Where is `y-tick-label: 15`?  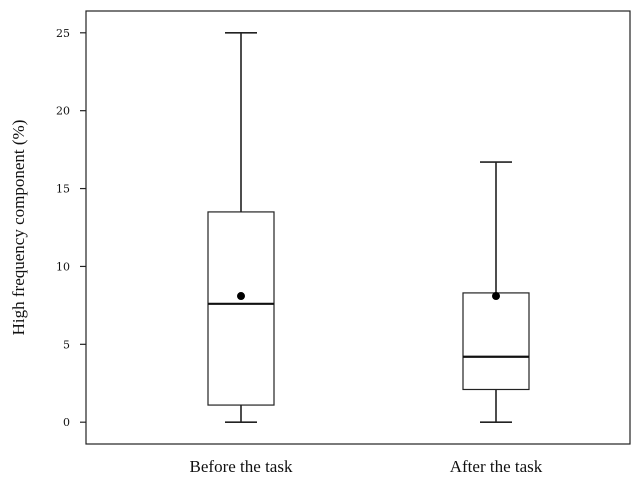
y-tick-label: 15 is located at coordinates (63, 189).